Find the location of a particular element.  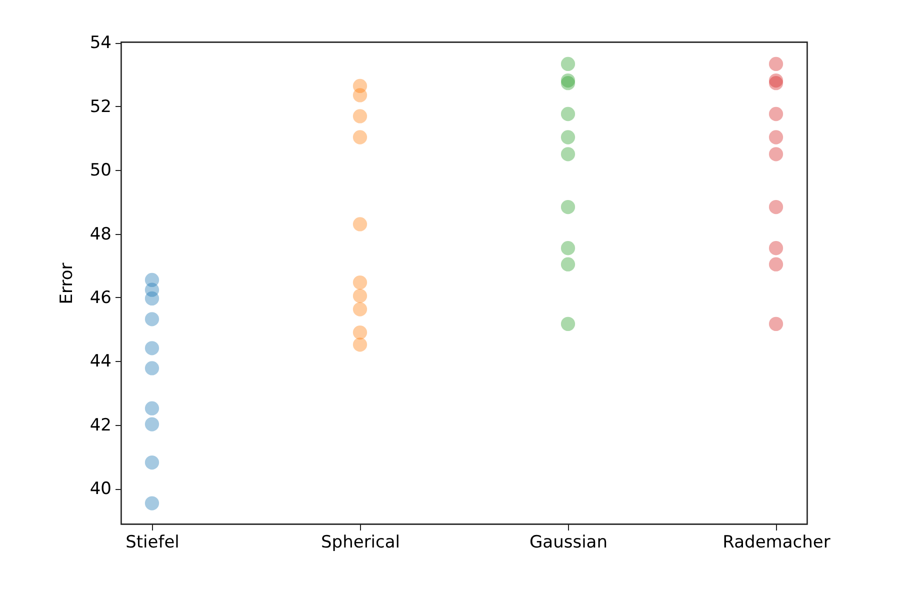

x-tick-label: Gaussian is located at coordinates (569, 542).